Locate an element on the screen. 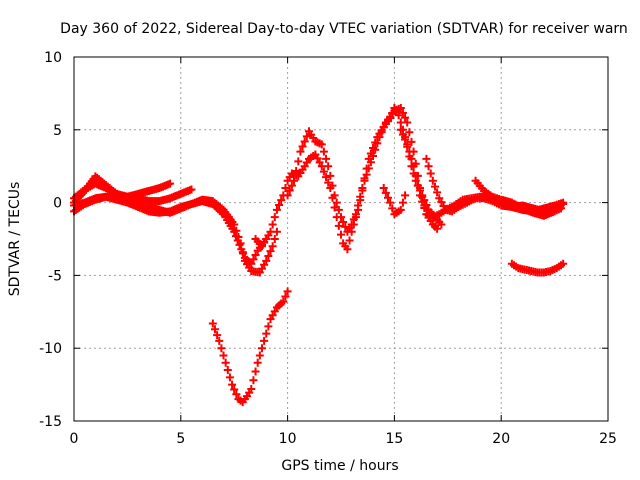 This screenshot has height=480, width=640. y-tick-label: 10 is located at coordinates (53, 58).